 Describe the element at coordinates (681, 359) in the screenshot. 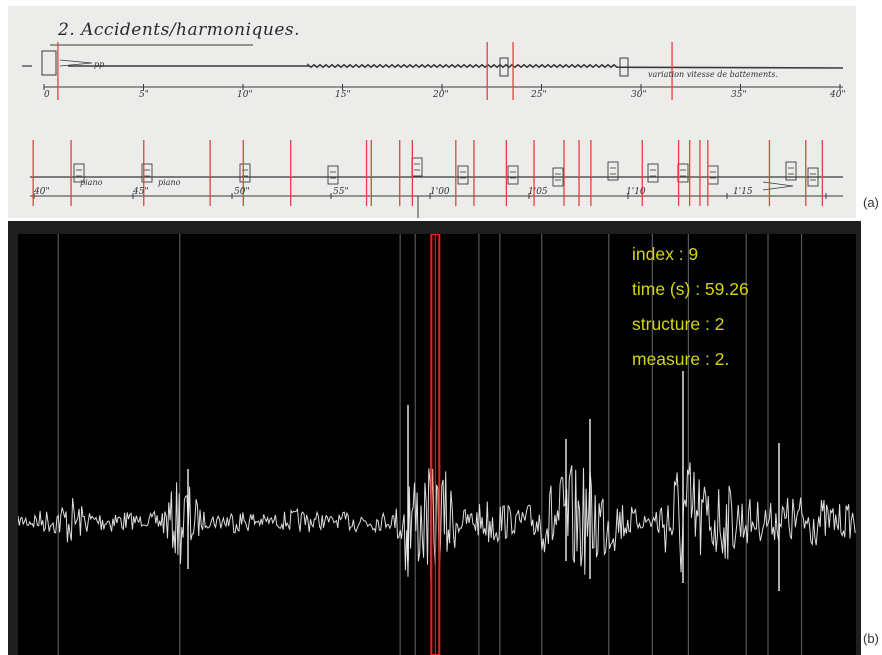

I see `info-measure: measure : 2.` at that location.